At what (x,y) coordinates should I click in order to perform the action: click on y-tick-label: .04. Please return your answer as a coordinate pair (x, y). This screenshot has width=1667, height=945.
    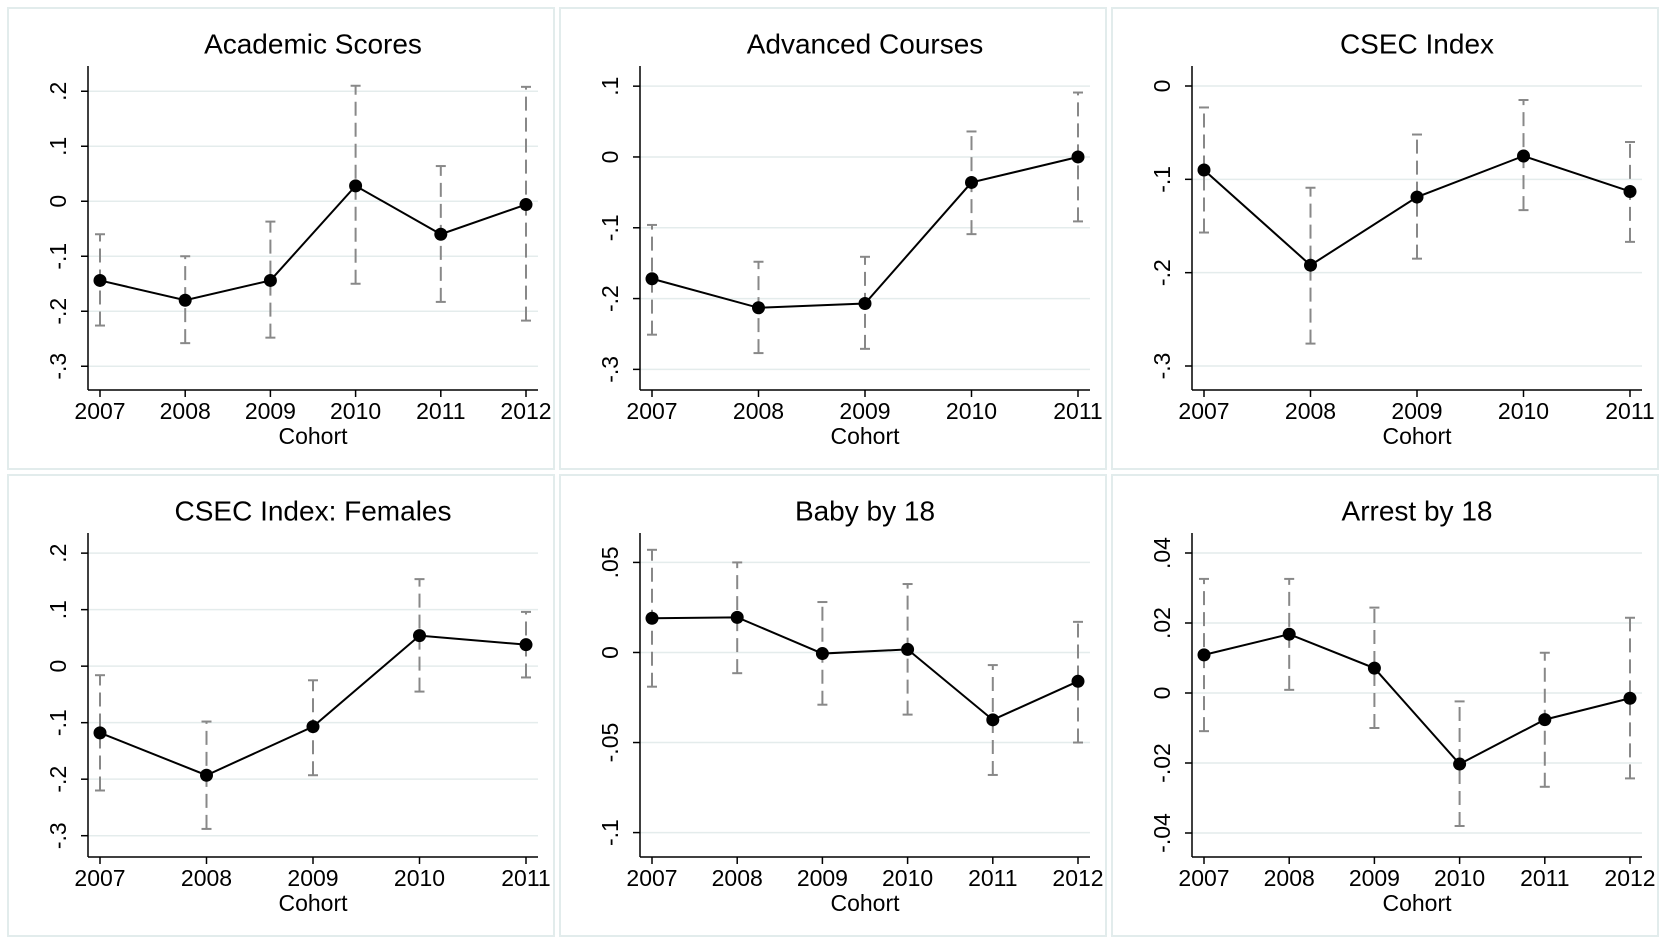
    Looking at the image, I should click on (1162, 553).